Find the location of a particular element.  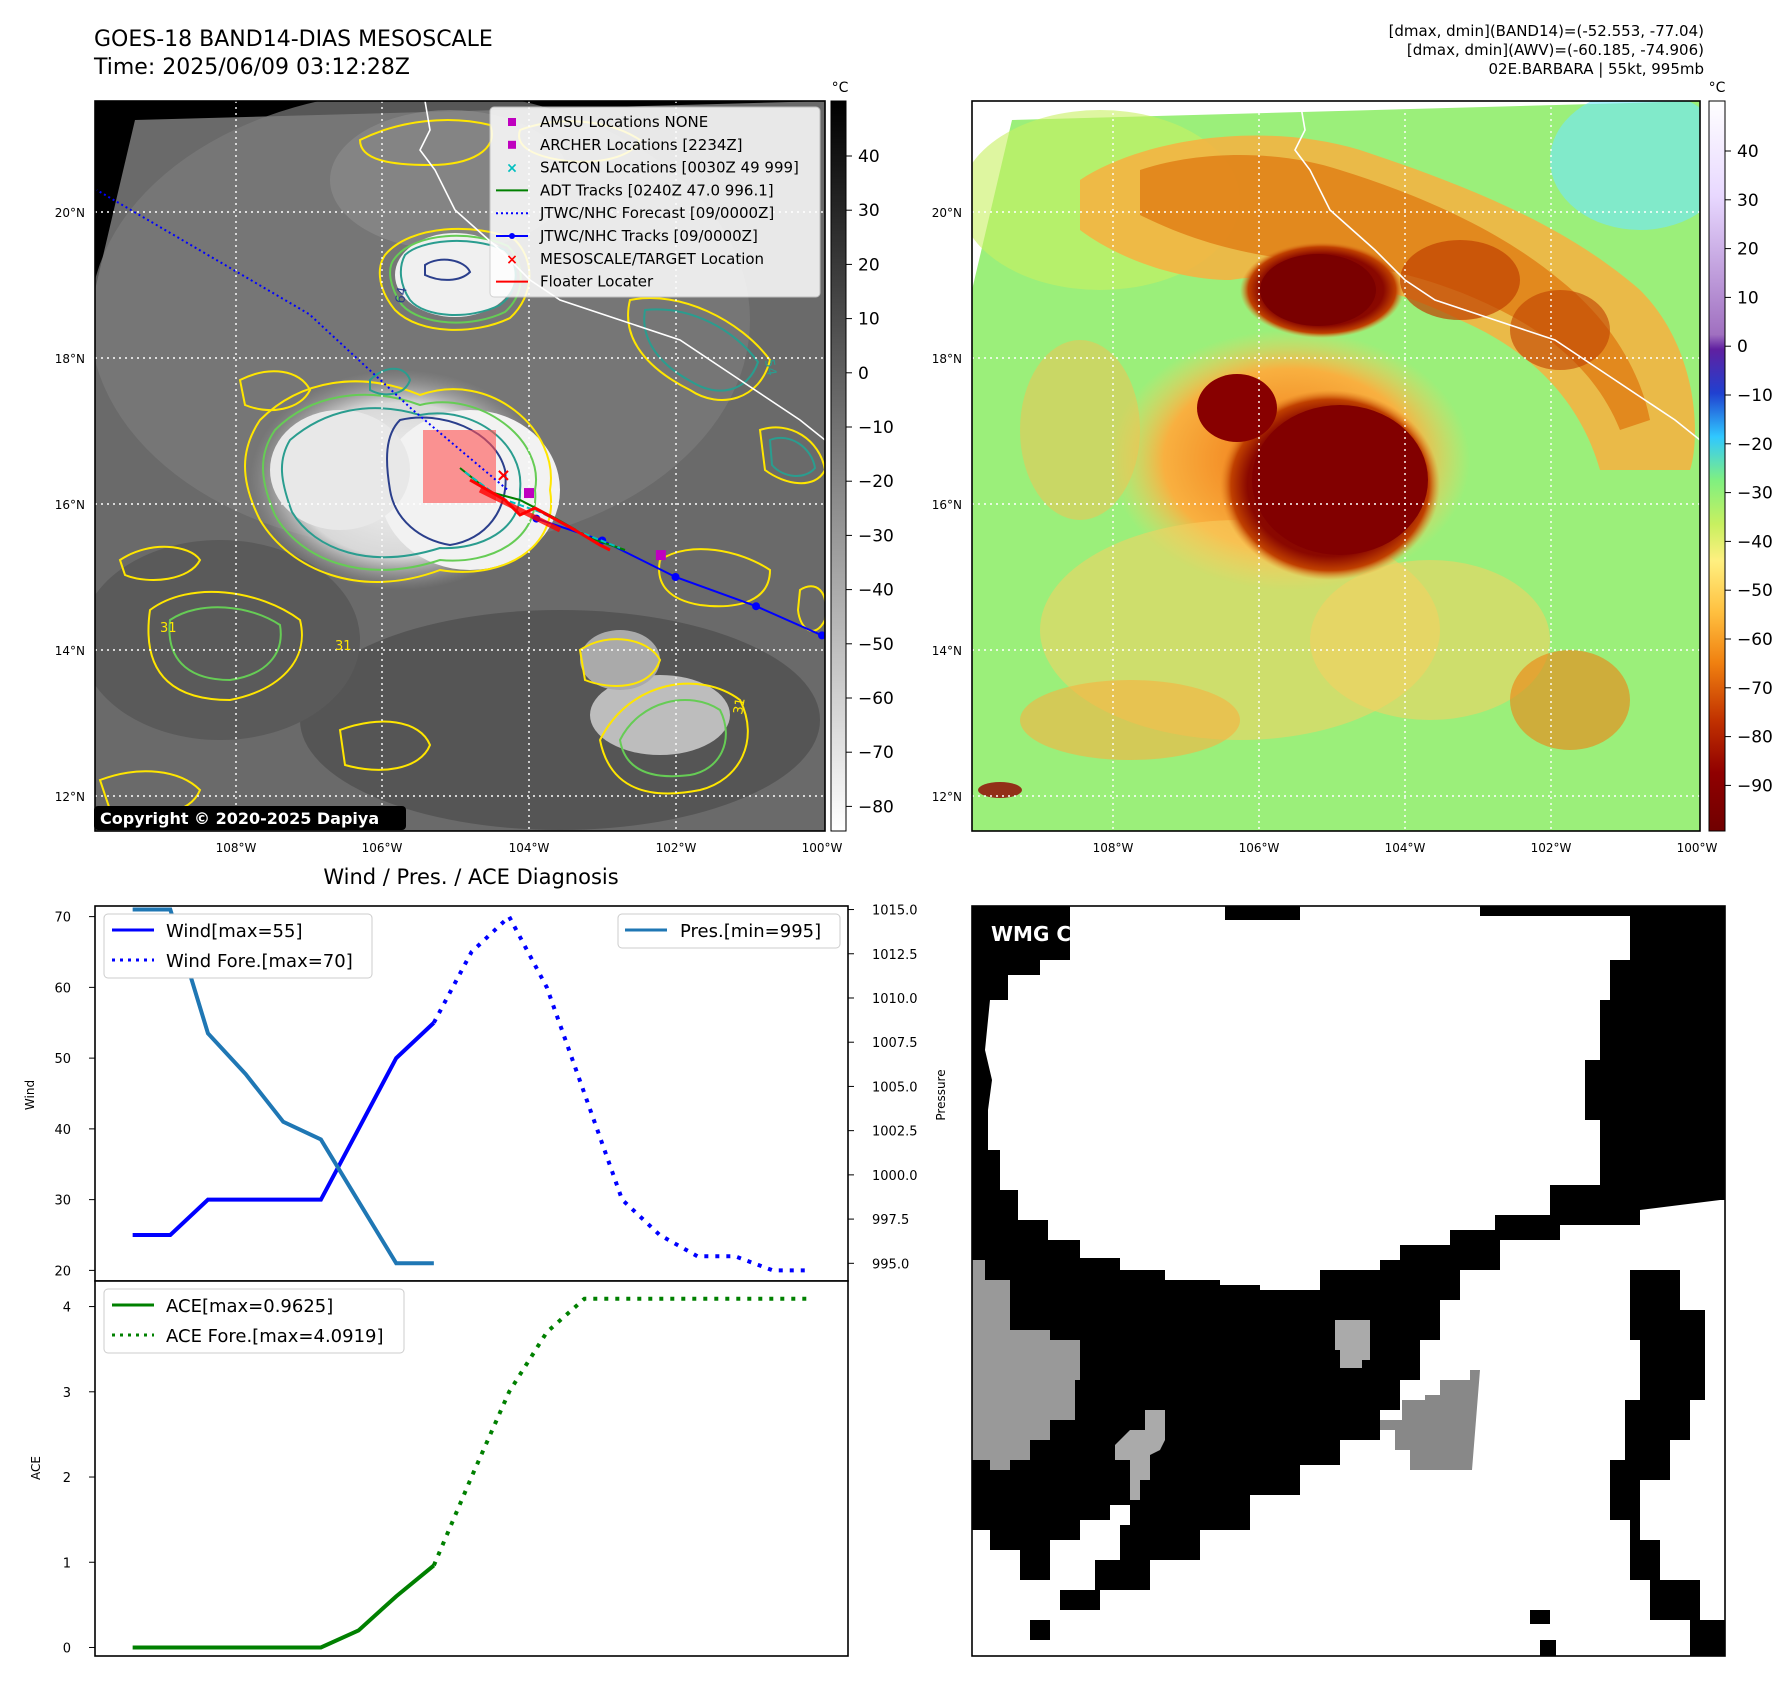

ir-colorbar-ticks: 40 30 20 10 0 −10 −20 −30 −40 −50 −60 −70 −80 is located at coordinates (870, 482).